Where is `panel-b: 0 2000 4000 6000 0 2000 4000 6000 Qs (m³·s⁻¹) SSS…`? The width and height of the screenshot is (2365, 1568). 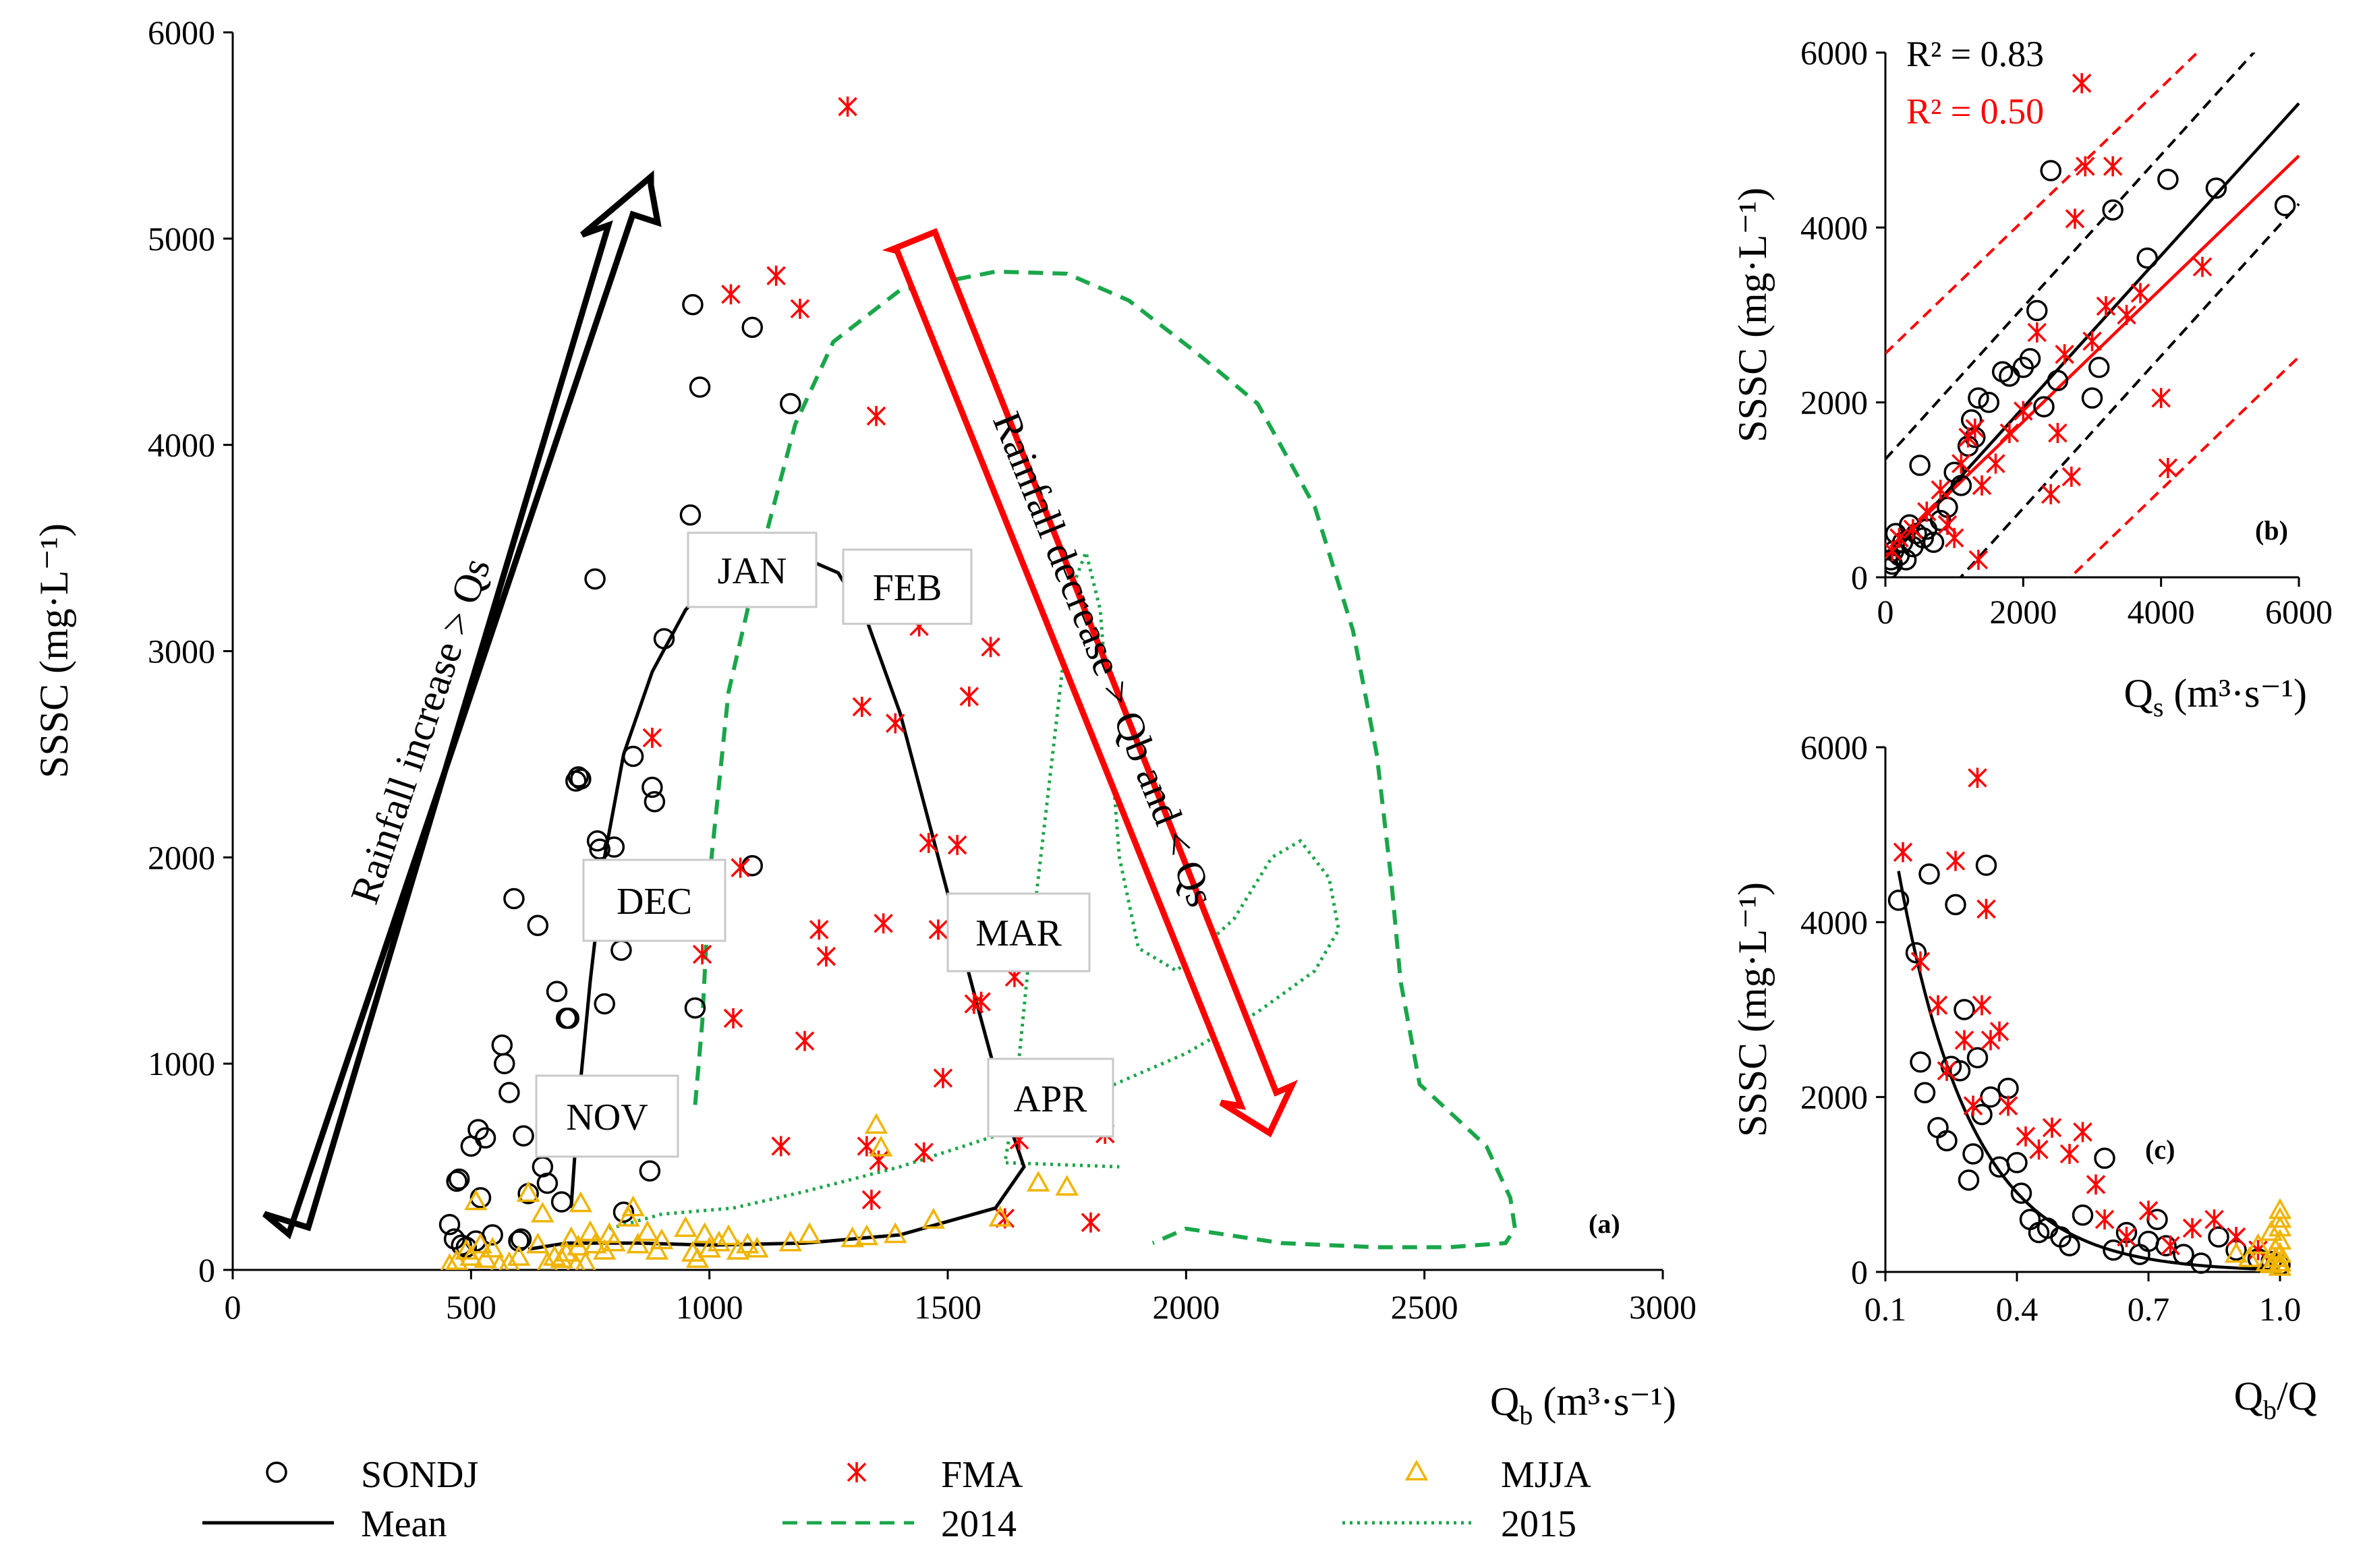 panel-b: 0 2000 4000 6000 0 2000 4000 6000 Qs (m³·s⁻¹) SSS… is located at coordinates (2031, 378).